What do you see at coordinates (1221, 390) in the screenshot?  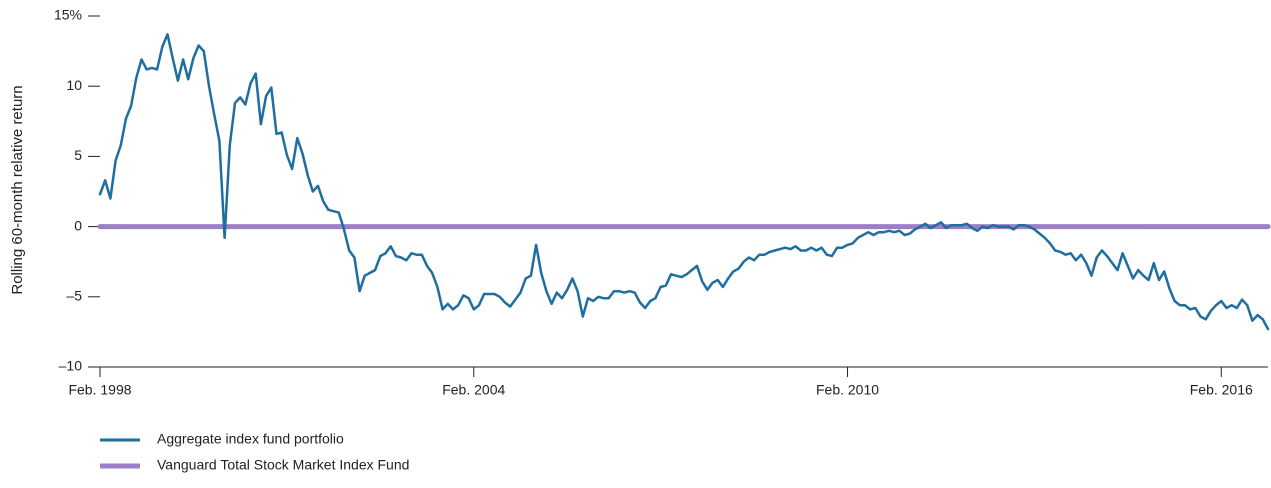 I see `x-tick-label: Feb. 2016` at bounding box center [1221, 390].